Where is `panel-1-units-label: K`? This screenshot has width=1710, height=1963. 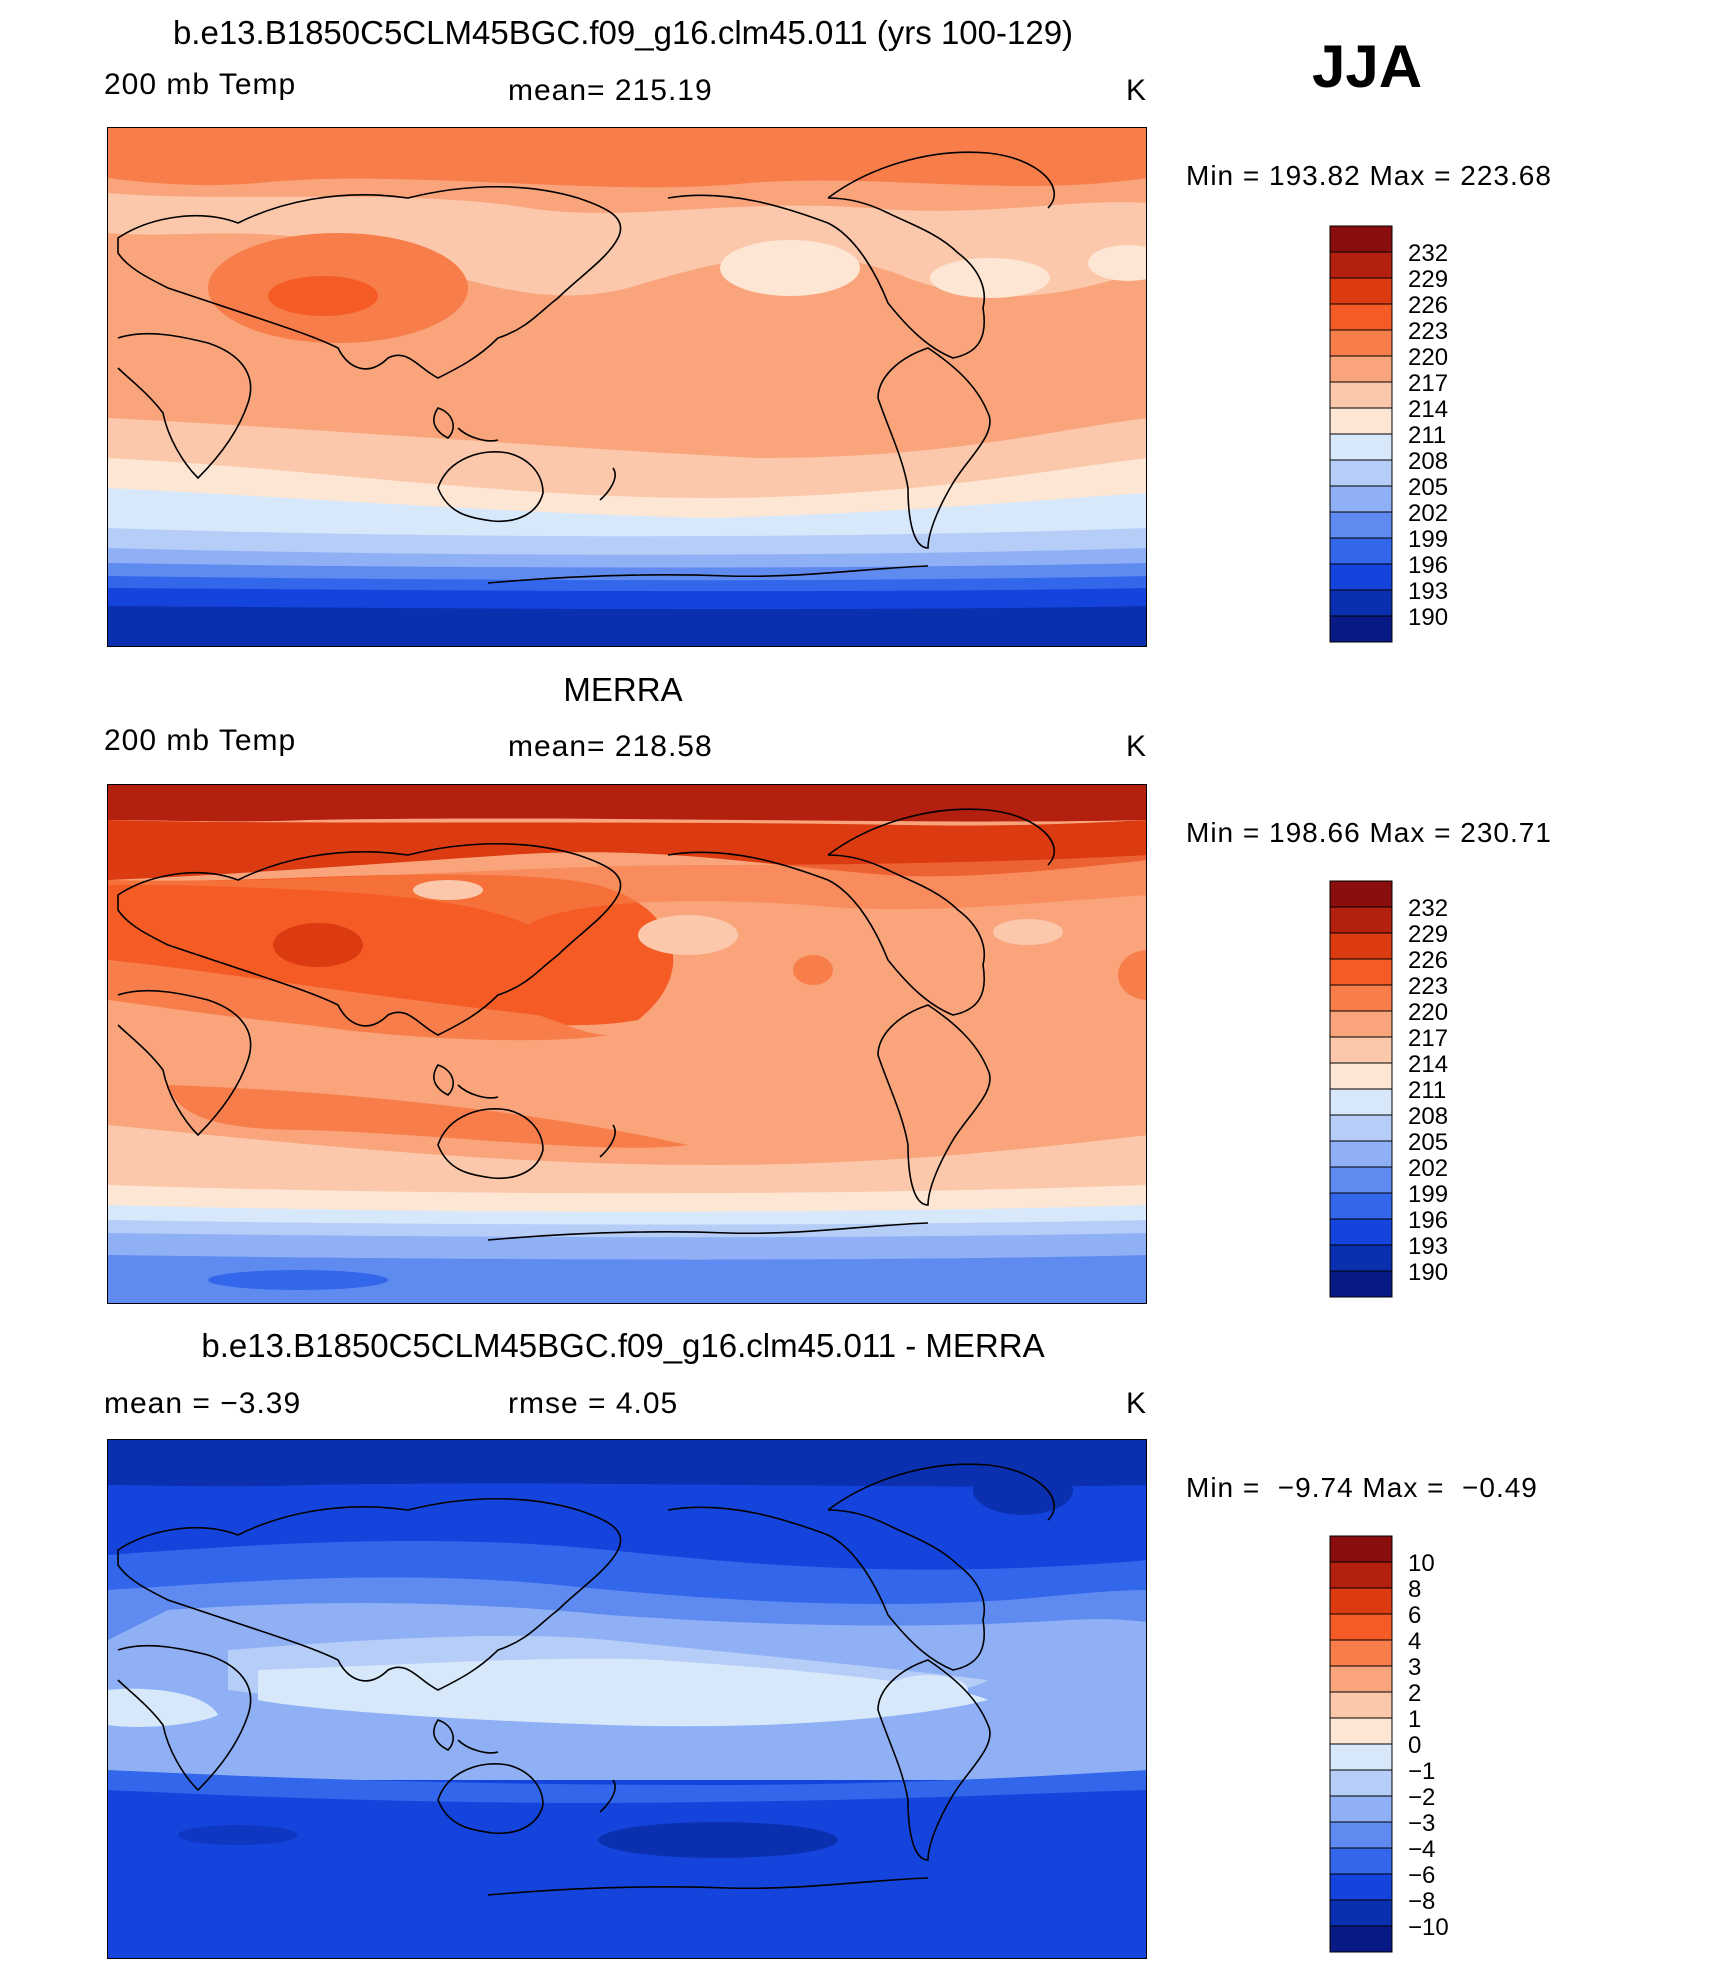 panel-1-units-label: K is located at coordinates (1137, 90).